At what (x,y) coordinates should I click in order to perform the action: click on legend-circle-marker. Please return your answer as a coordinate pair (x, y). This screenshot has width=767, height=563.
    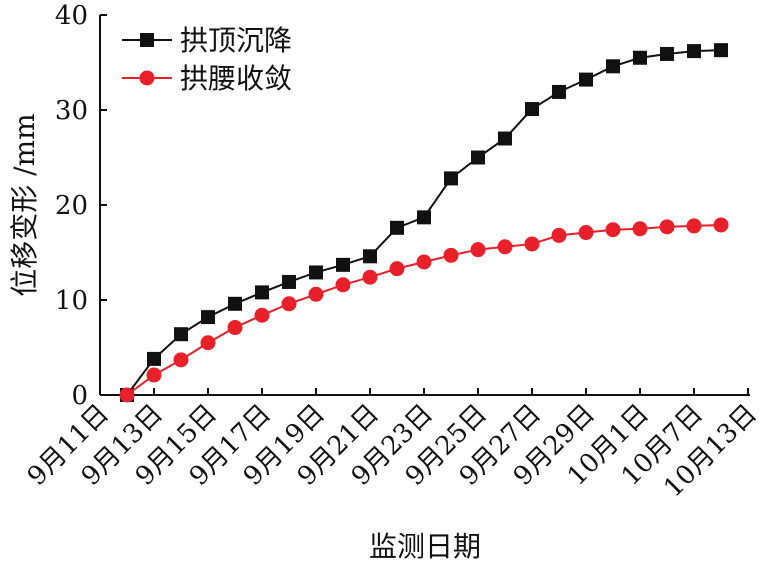
    Looking at the image, I should click on (147, 78).